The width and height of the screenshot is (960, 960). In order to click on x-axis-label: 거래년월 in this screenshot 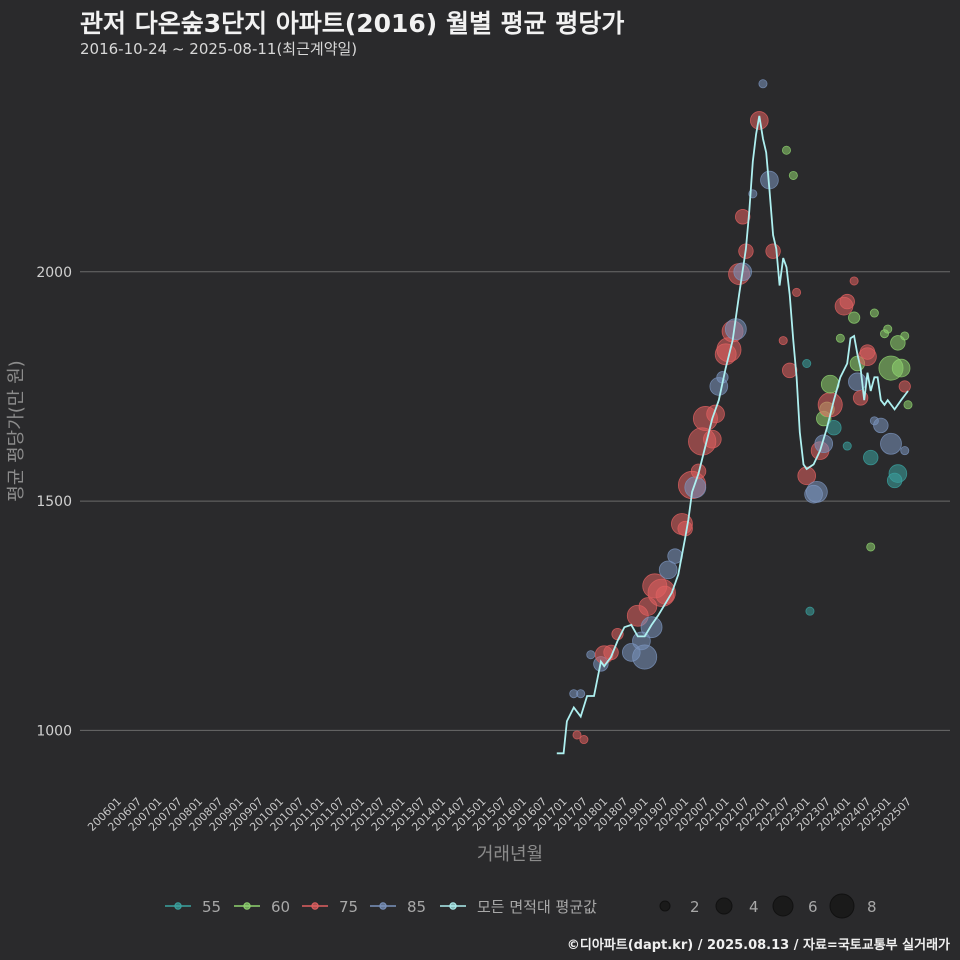, I will do `click(510, 854)`.